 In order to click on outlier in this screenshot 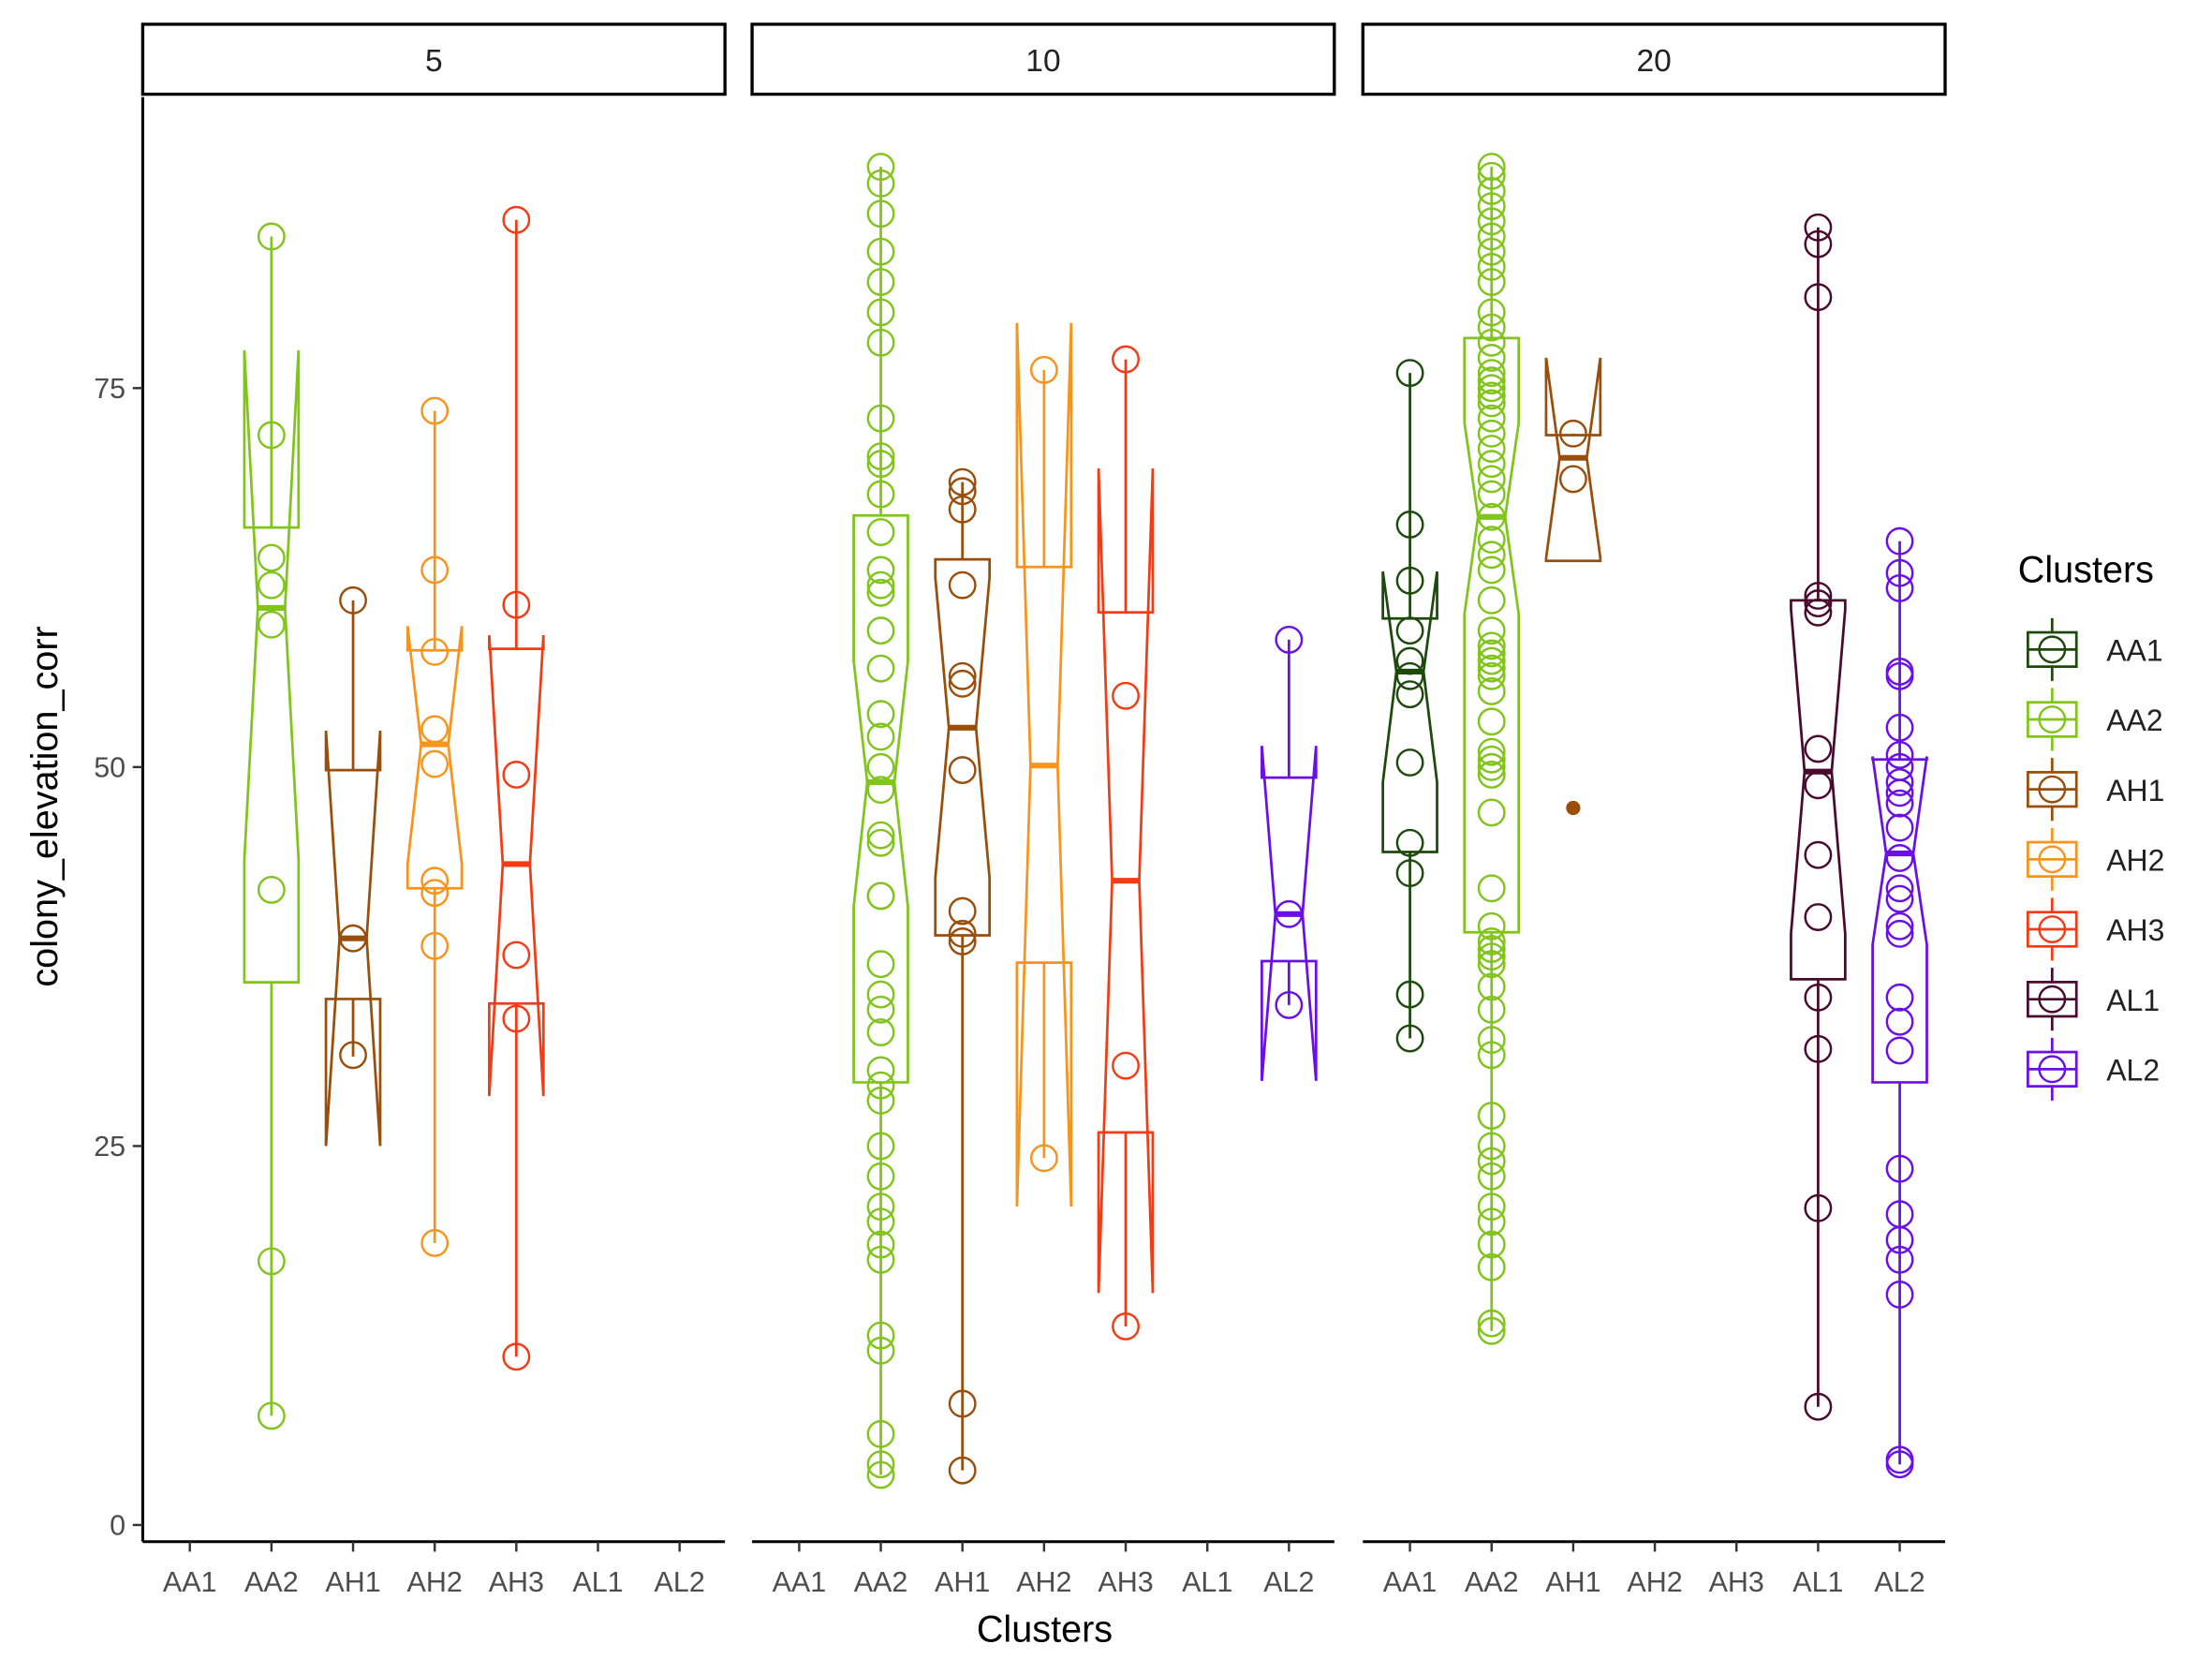, I will do `click(1573, 808)`.